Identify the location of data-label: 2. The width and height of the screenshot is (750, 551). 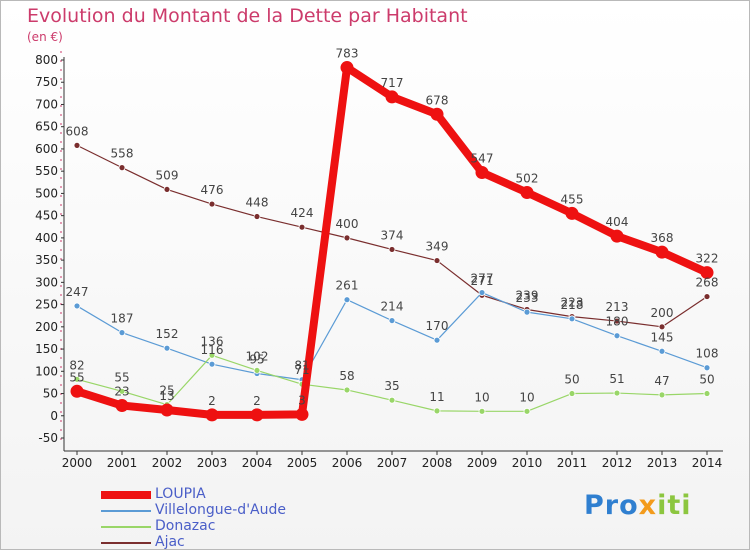
(212, 401).